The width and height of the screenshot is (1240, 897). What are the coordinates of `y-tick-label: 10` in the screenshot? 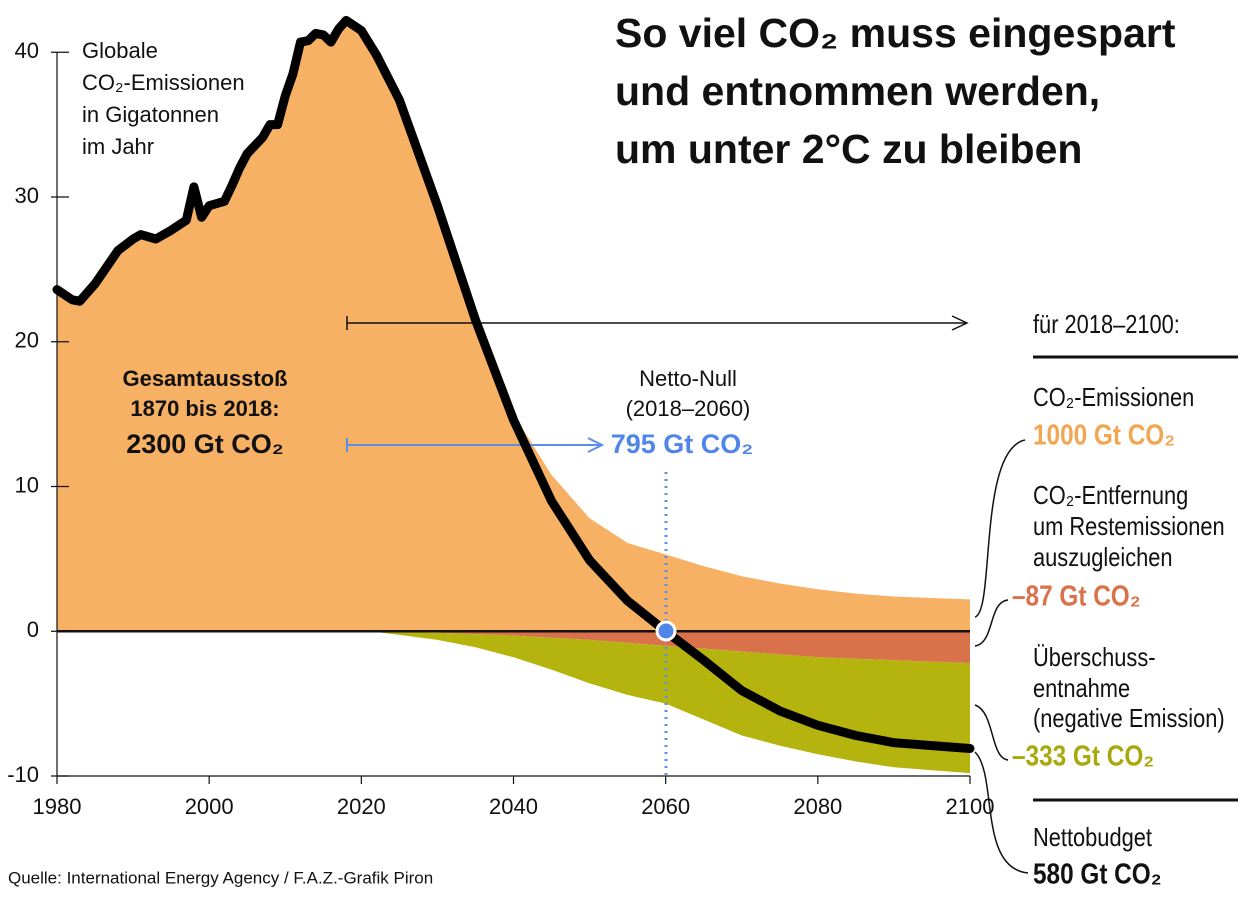 It's located at (27, 484).